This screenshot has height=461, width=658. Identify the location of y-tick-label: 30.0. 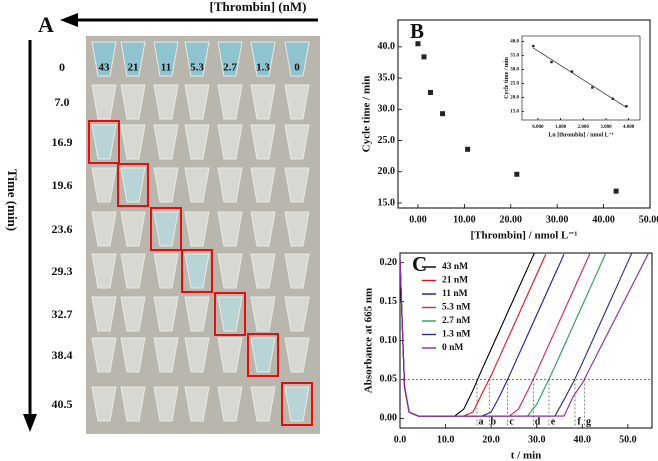
(514, 70).